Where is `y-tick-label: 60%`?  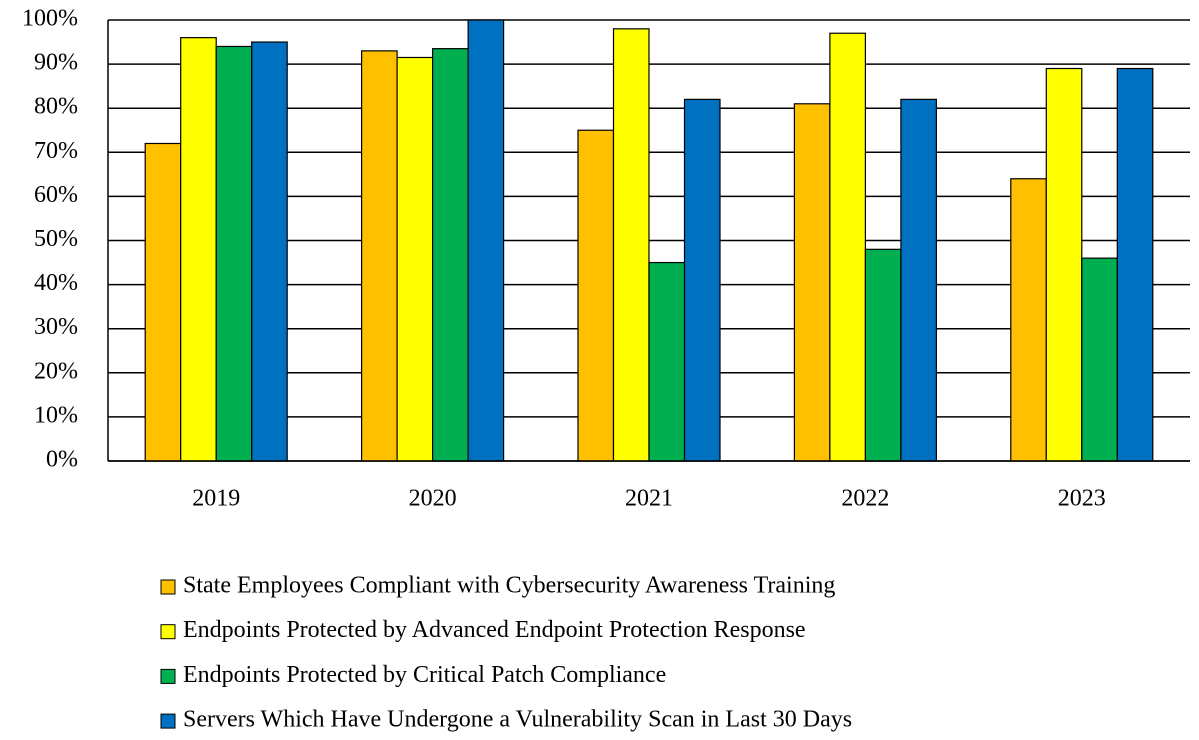 y-tick-label: 60% is located at coordinates (56, 195).